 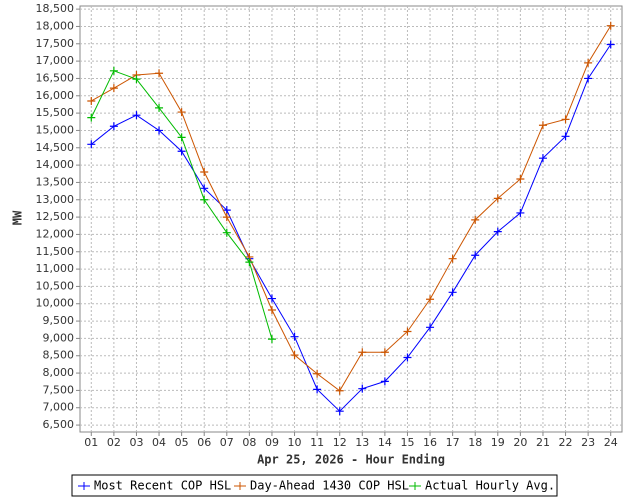 What do you see at coordinates (317, 442) in the screenshot?
I see `x-tick-label: 11` at bounding box center [317, 442].